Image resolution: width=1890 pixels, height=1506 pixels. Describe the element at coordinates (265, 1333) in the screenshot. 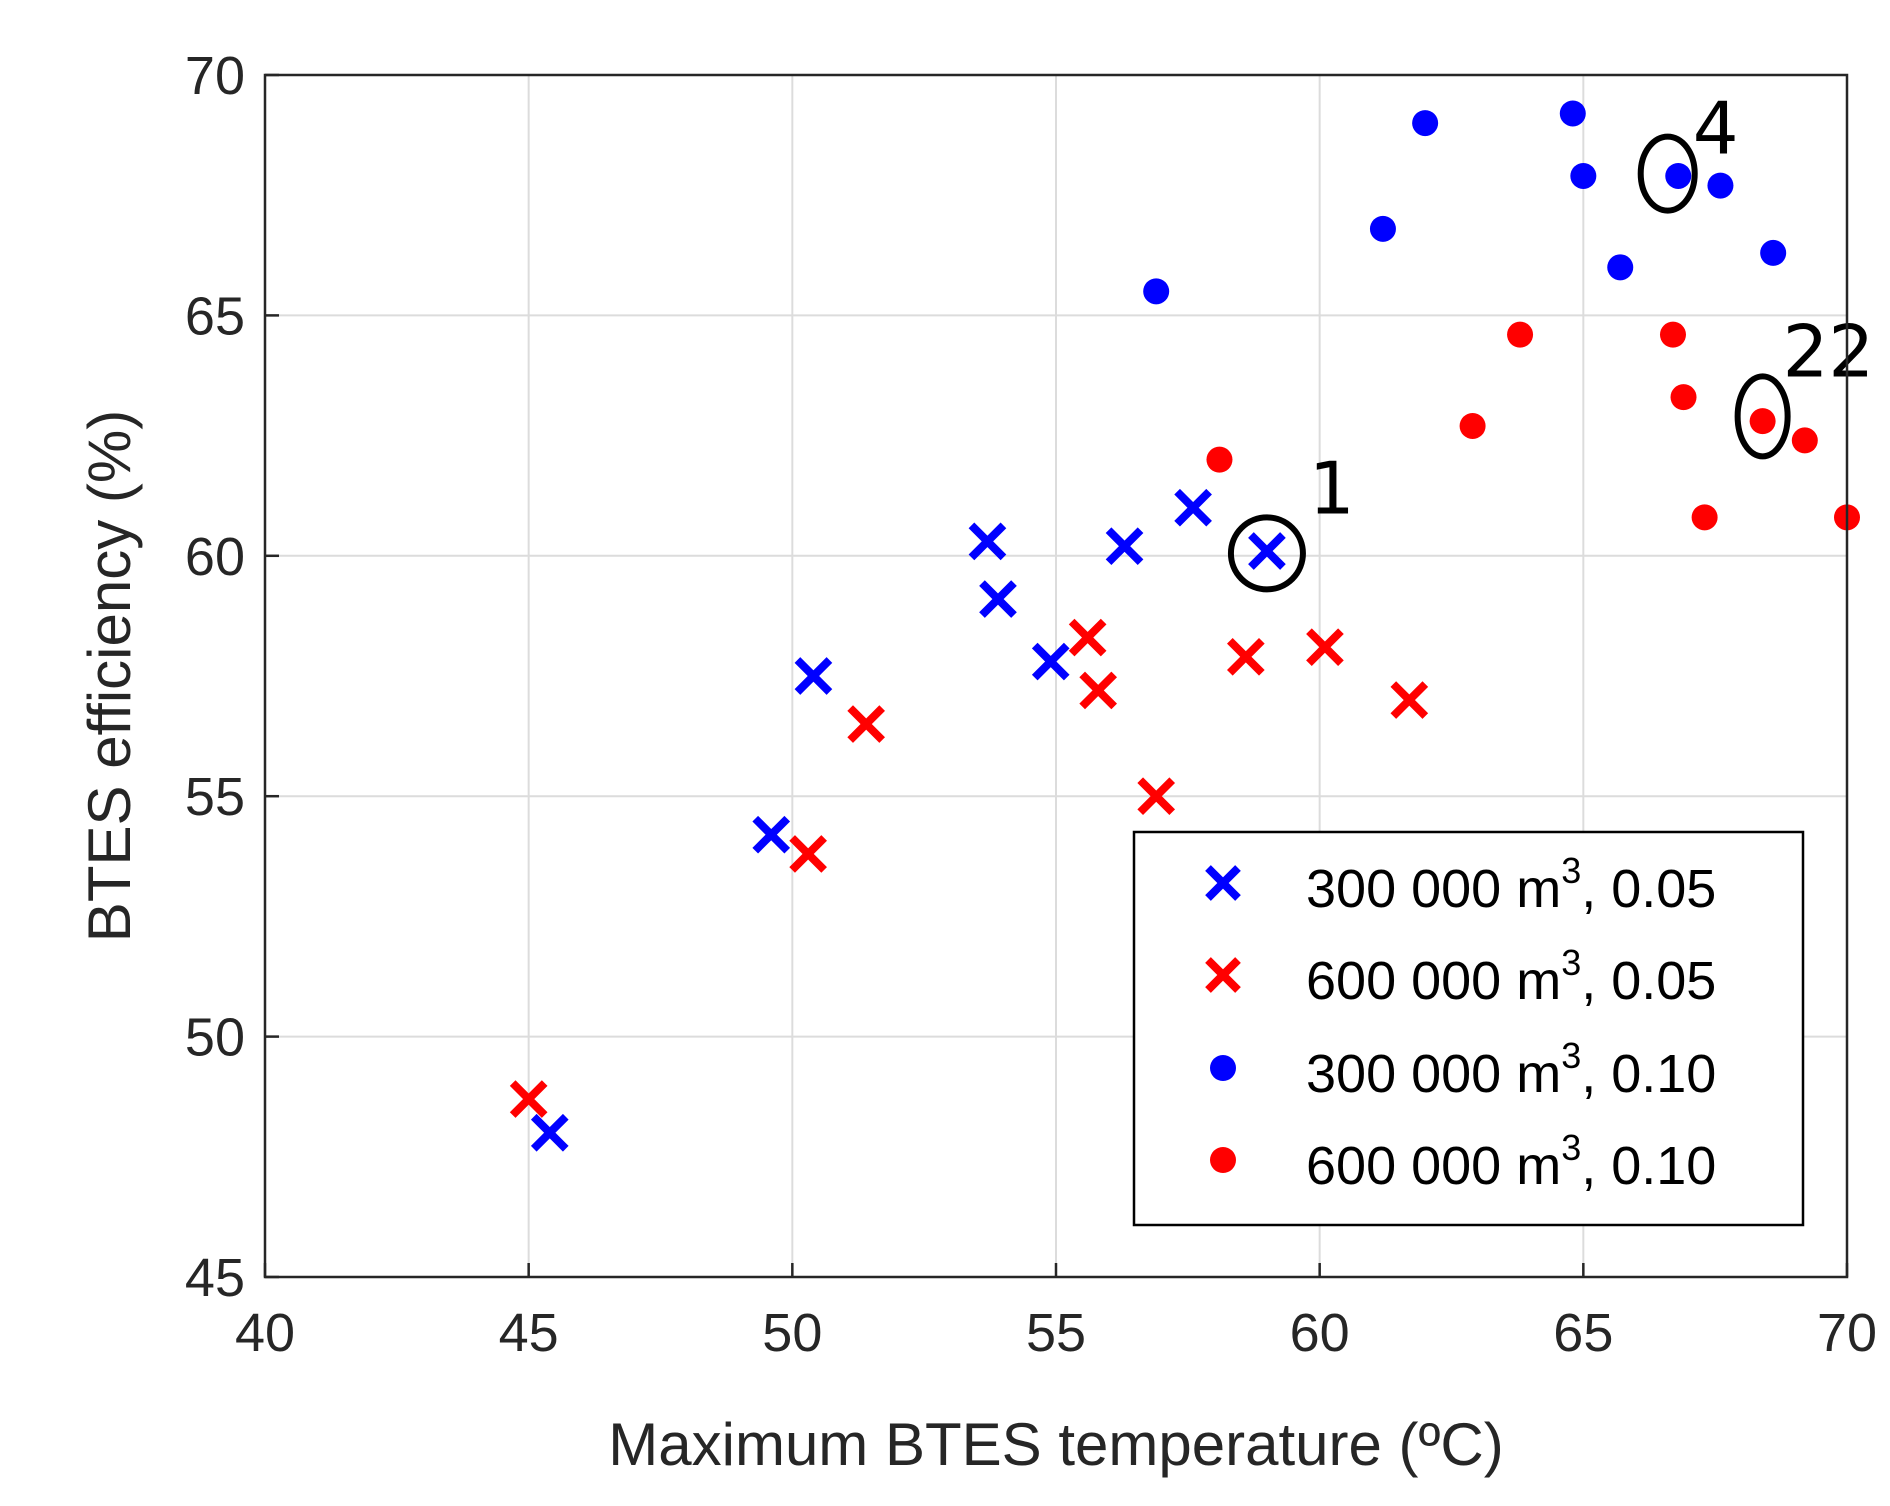

I see `x-tick-label: 40` at that location.